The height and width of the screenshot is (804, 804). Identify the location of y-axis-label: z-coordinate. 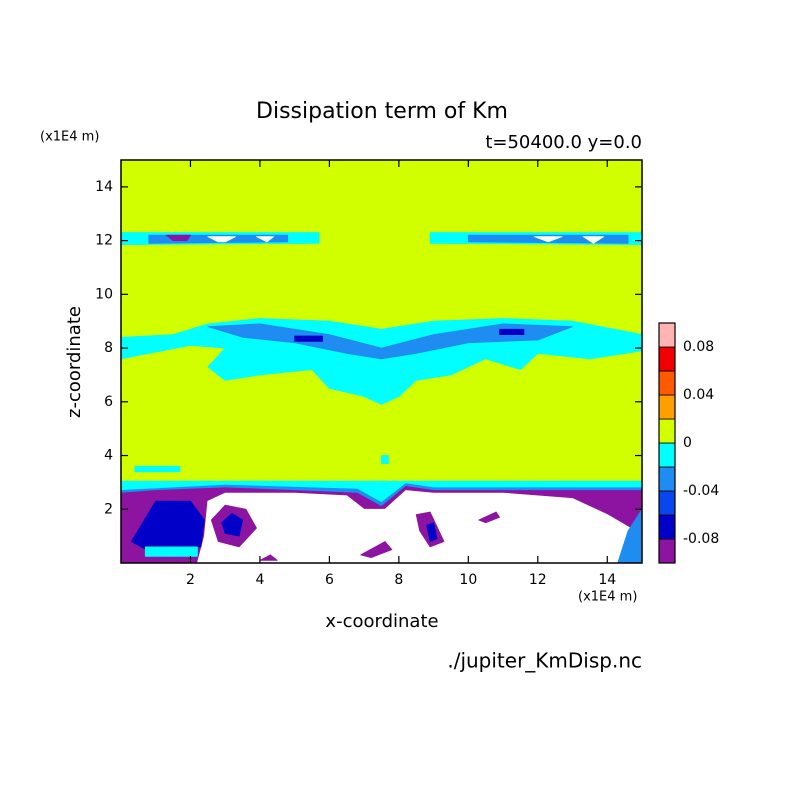
(74, 362).